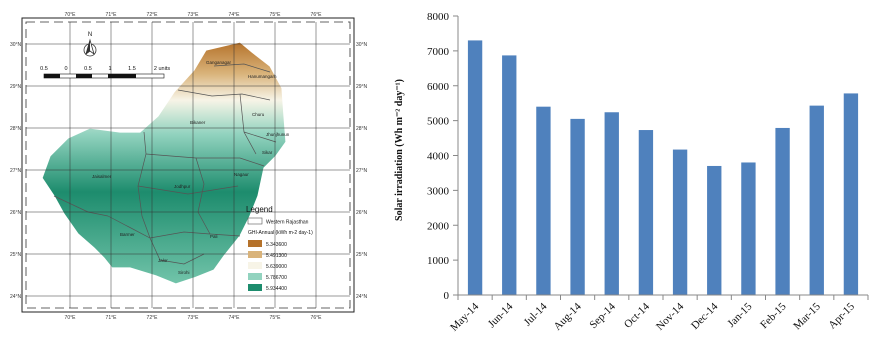 The image size is (873, 342). Describe the element at coordinates (153, 15) in the screenshot. I see `lon-label-top: 72°E` at that location.